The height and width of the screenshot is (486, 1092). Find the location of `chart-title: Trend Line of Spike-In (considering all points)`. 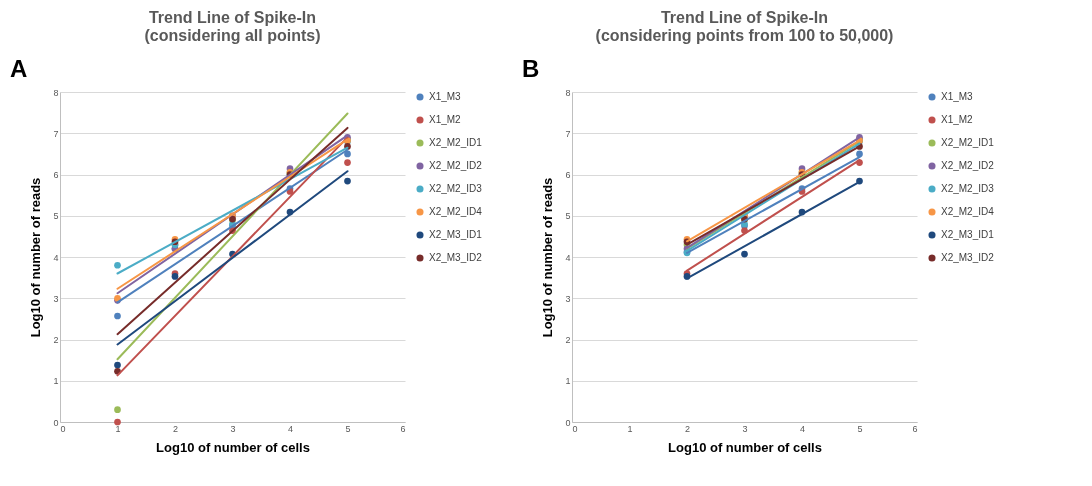

chart-title: Trend Line of Spike-In (considering all points) is located at coordinates (232, 26).